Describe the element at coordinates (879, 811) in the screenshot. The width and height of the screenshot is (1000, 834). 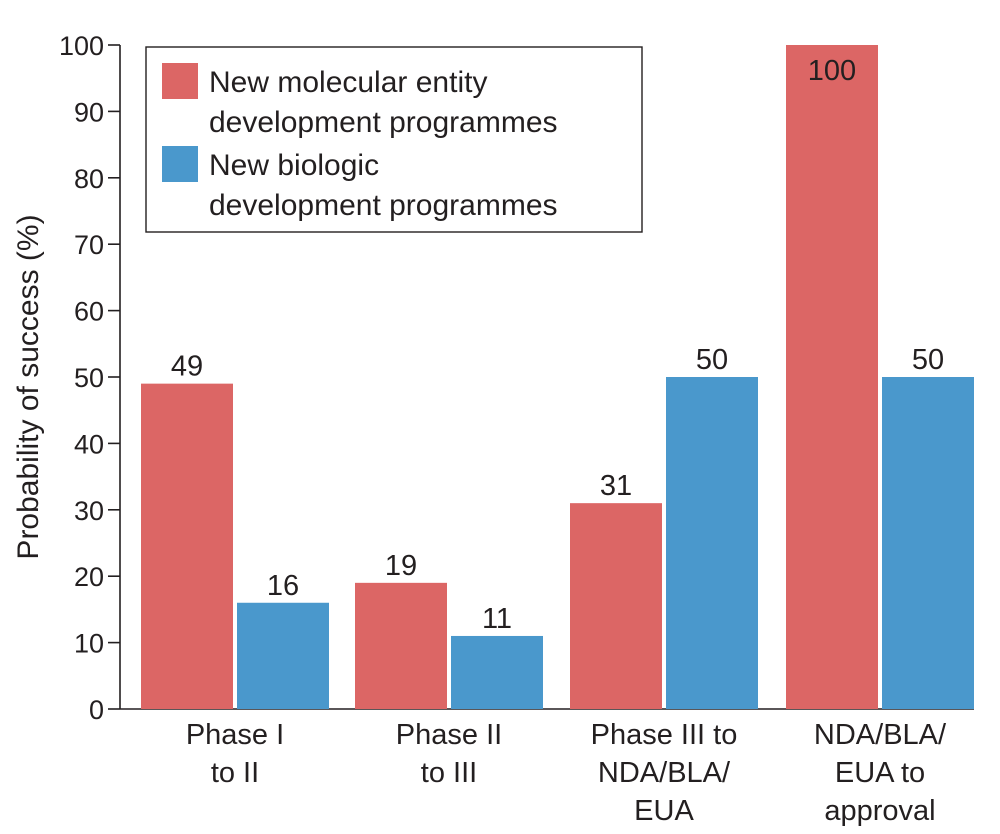
I see `category-label: approval` at that location.